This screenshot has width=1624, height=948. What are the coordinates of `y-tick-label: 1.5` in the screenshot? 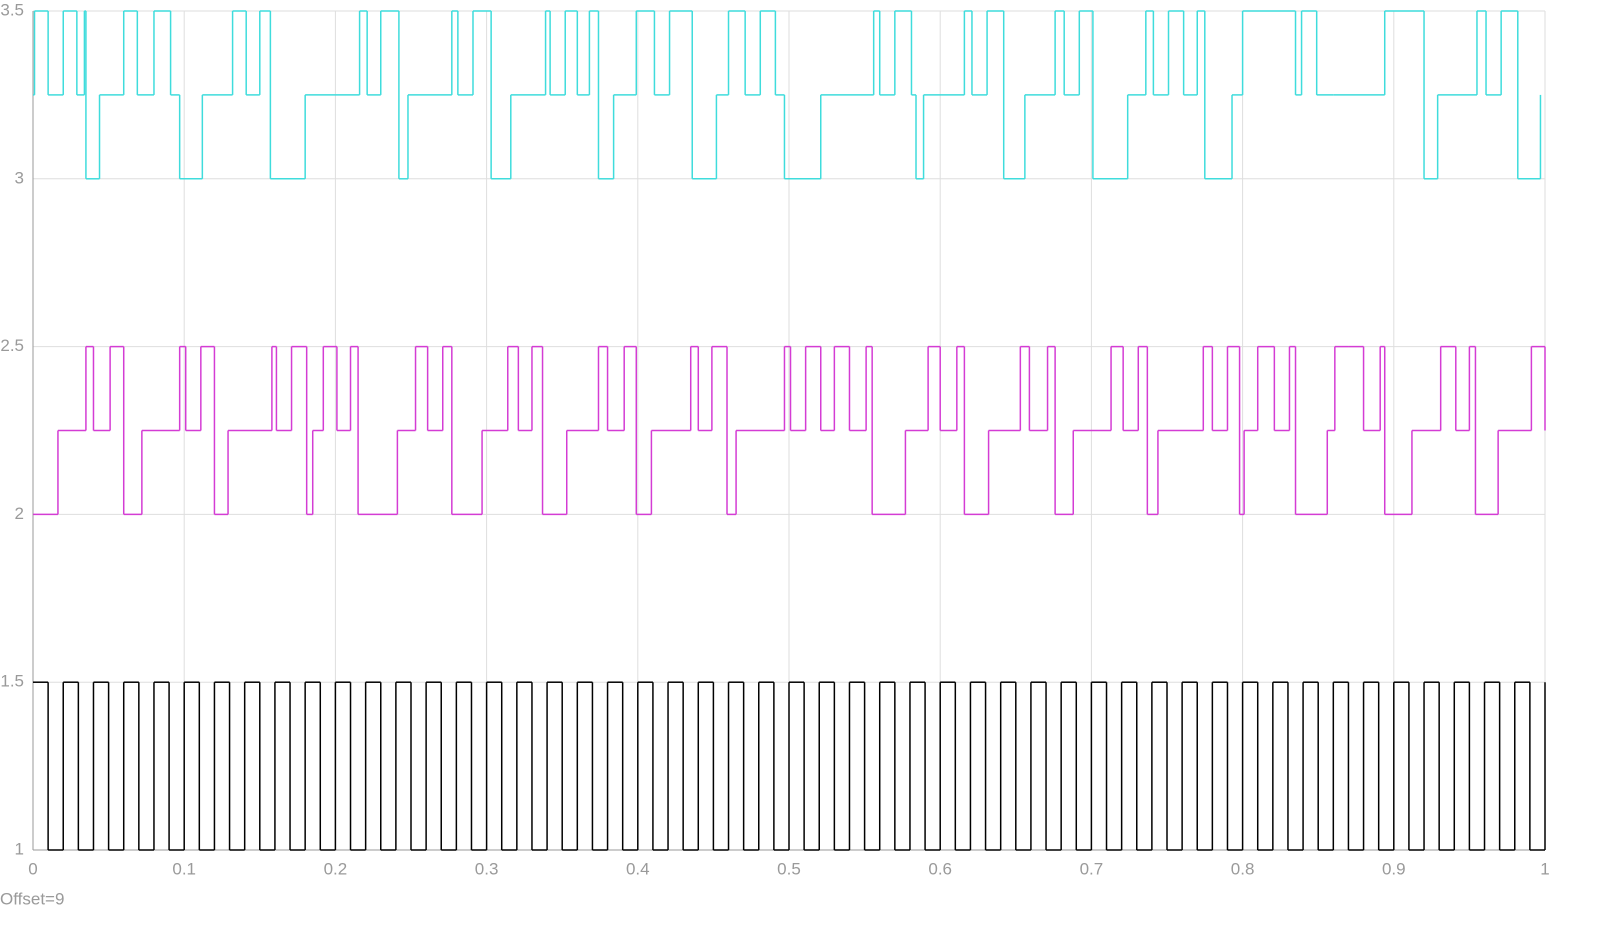 It's located at (12, 681).